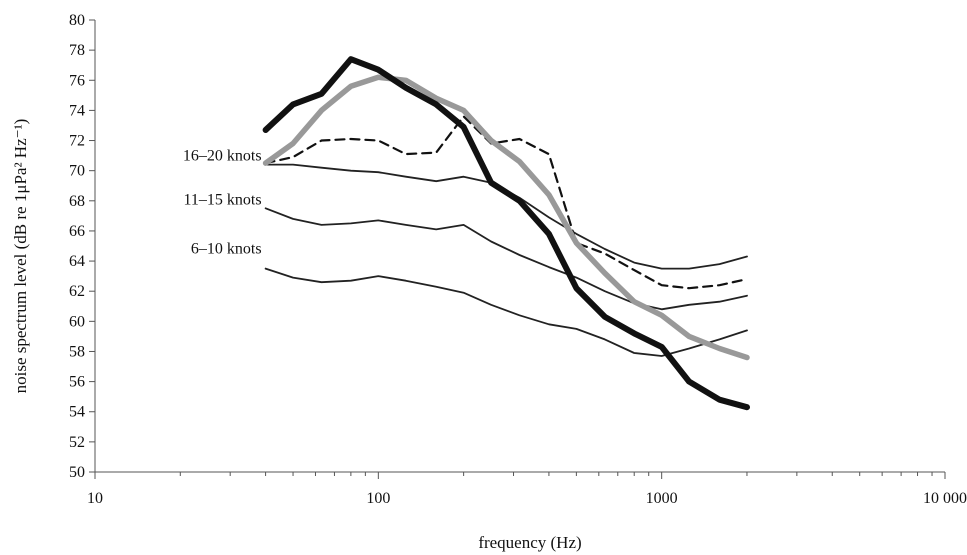  Describe the element at coordinates (77, 442) in the screenshot. I see `y-tick-label: 52` at that location.